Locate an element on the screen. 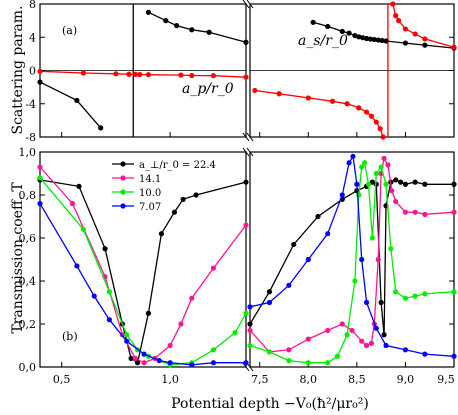  panel-a-ytick-label: 0 is located at coordinates (32, 71).